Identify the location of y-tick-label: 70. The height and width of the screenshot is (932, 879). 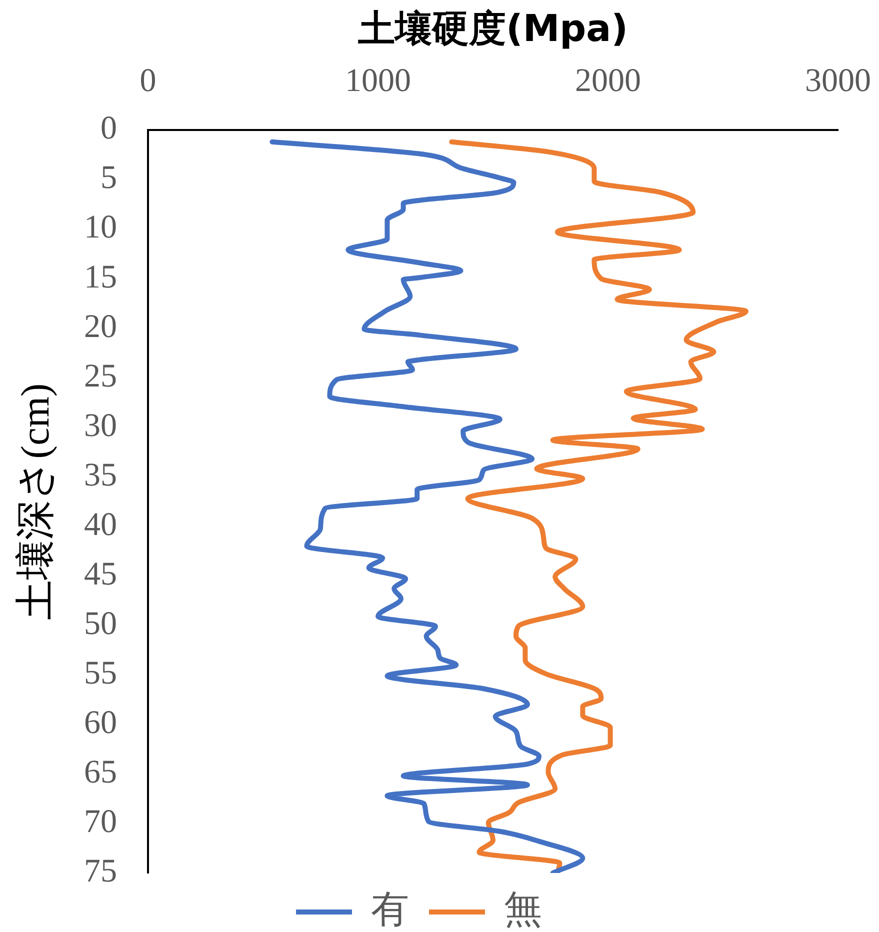
(100, 822).